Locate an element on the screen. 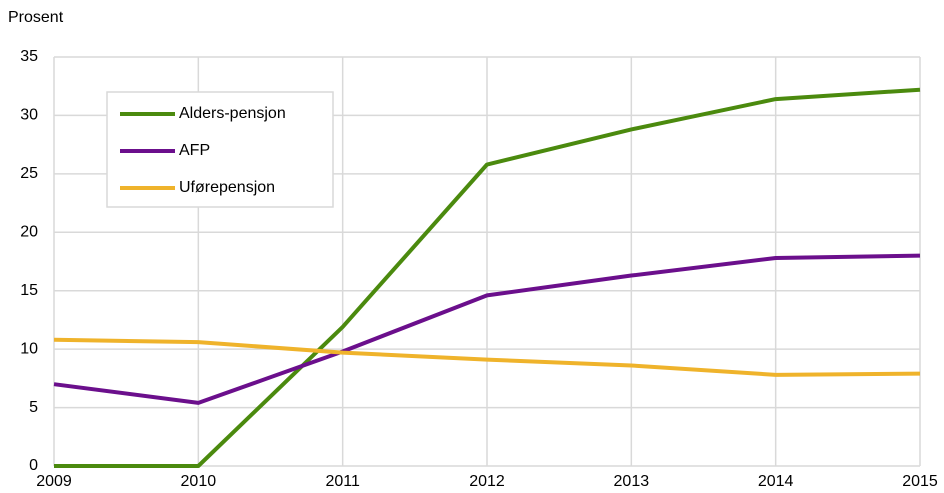 The height and width of the screenshot is (493, 944). y-tick-label: 10 is located at coordinates (29, 348).